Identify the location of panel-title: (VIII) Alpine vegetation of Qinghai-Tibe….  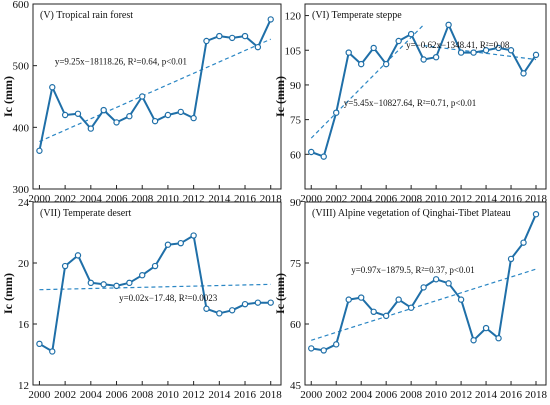
(411, 213).